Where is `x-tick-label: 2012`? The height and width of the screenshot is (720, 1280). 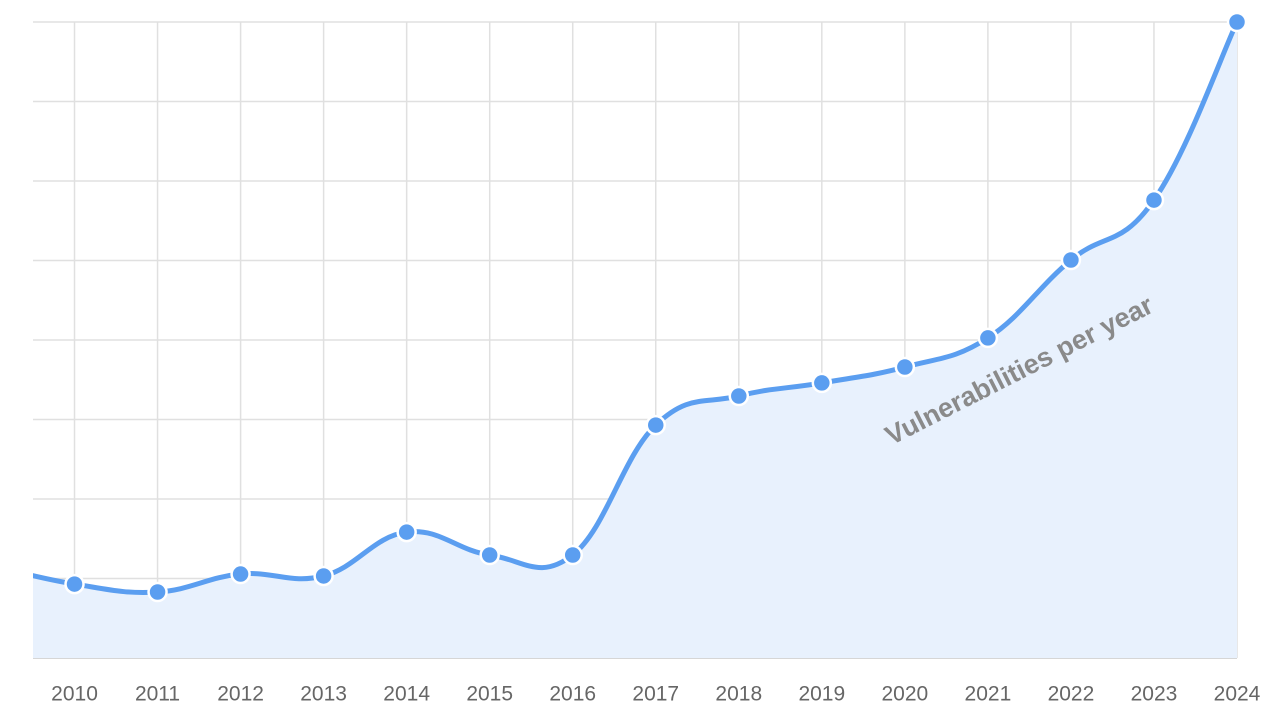
x-tick-label: 2012 is located at coordinates (240, 694).